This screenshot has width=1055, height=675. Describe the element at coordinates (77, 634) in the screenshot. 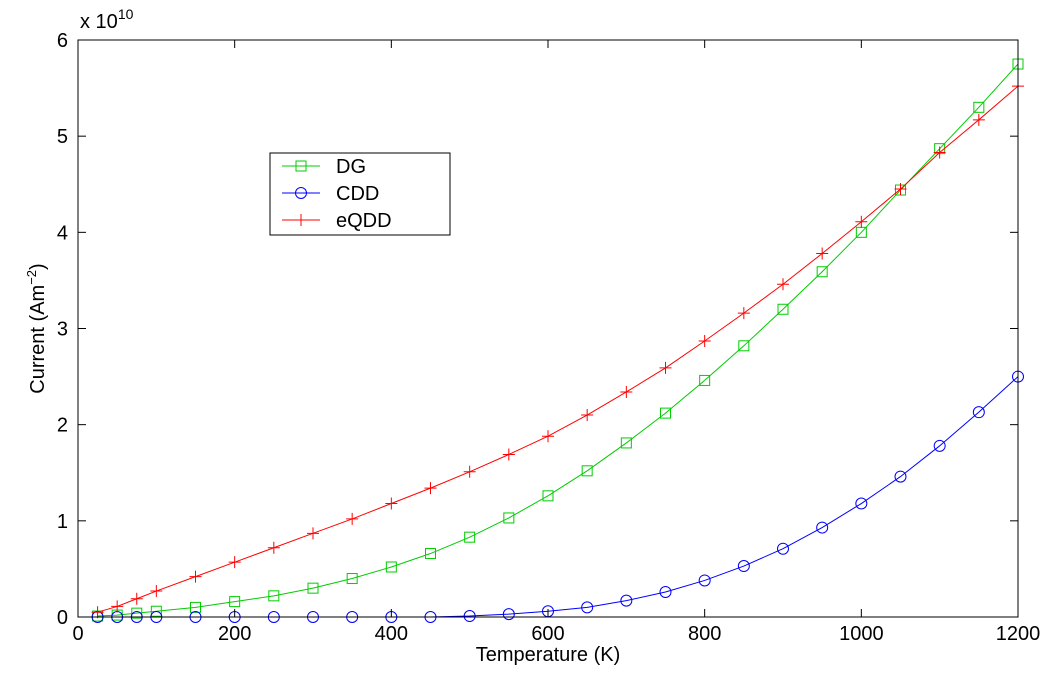

I see `x-tick-label: 0` at that location.